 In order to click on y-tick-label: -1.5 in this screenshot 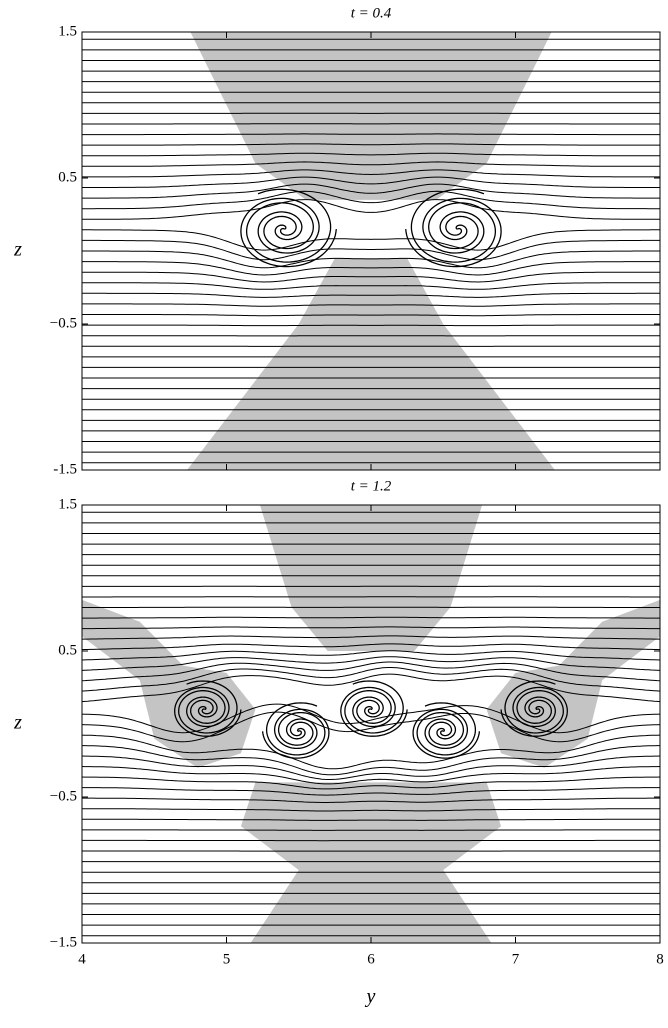, I will do `click(65, 469)`.